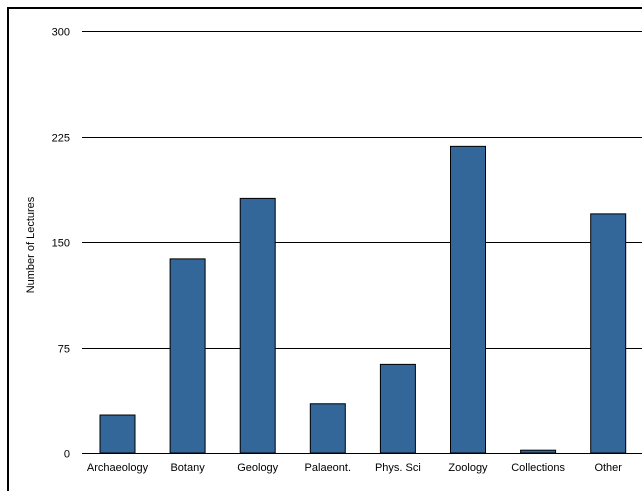 The width and height of the screenshot is (642, 491). I want to click on bar-palaeont, so click(327, 428).